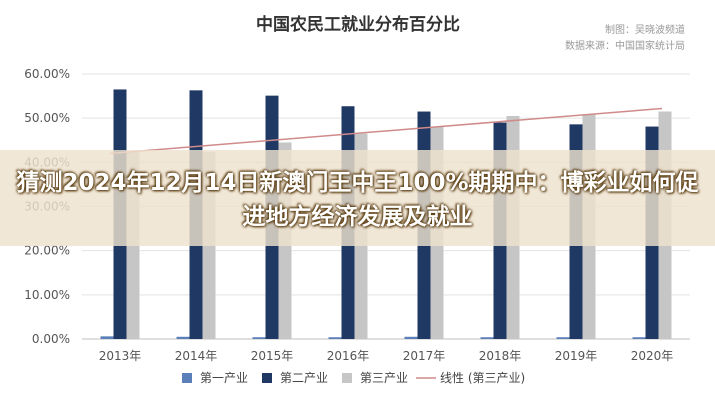  I want to click on trendline-path, so click(386, 131).